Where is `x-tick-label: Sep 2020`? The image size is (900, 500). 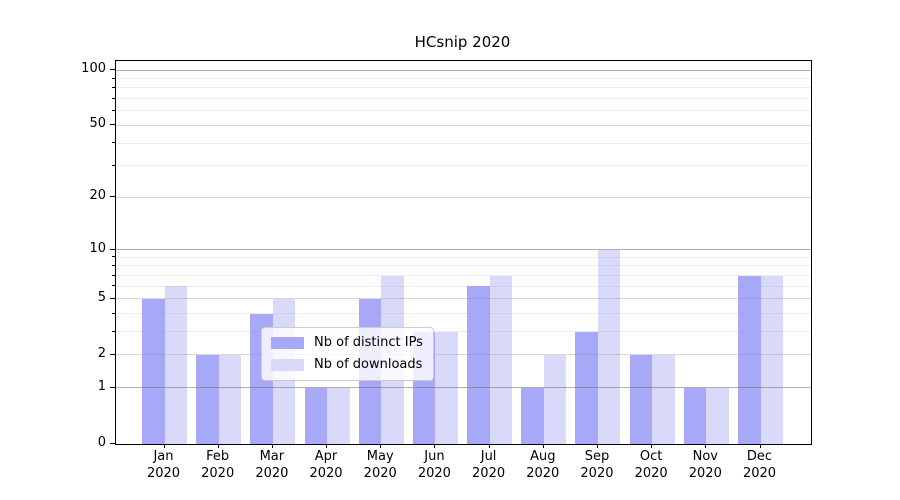 x-tick-label: Sep 2020 is located at coordinates (597, 465).